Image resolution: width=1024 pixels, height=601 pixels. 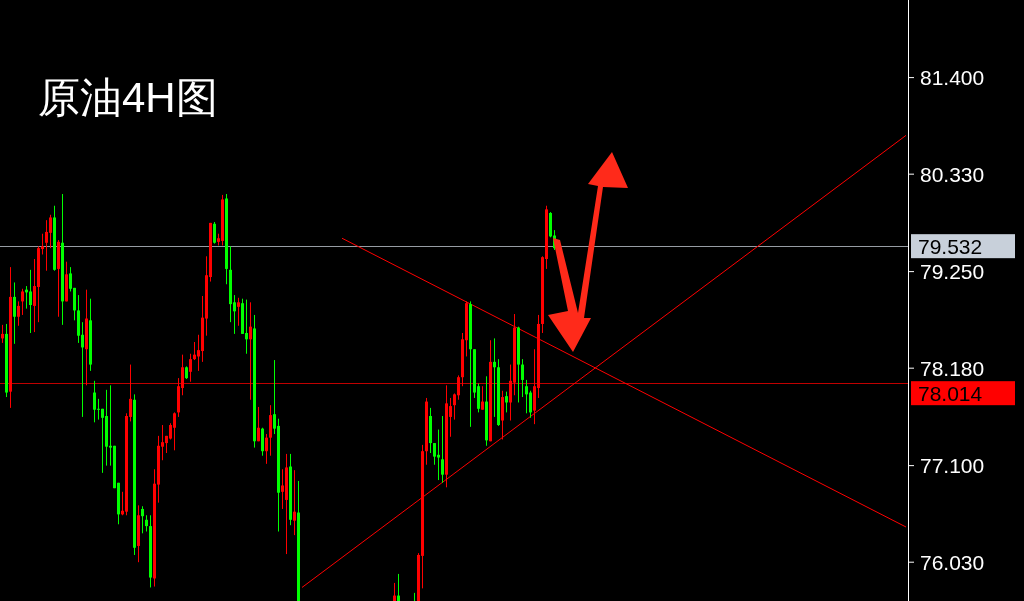 I want to click on y-tick-label: 80.330, so click(x=952, y=174).